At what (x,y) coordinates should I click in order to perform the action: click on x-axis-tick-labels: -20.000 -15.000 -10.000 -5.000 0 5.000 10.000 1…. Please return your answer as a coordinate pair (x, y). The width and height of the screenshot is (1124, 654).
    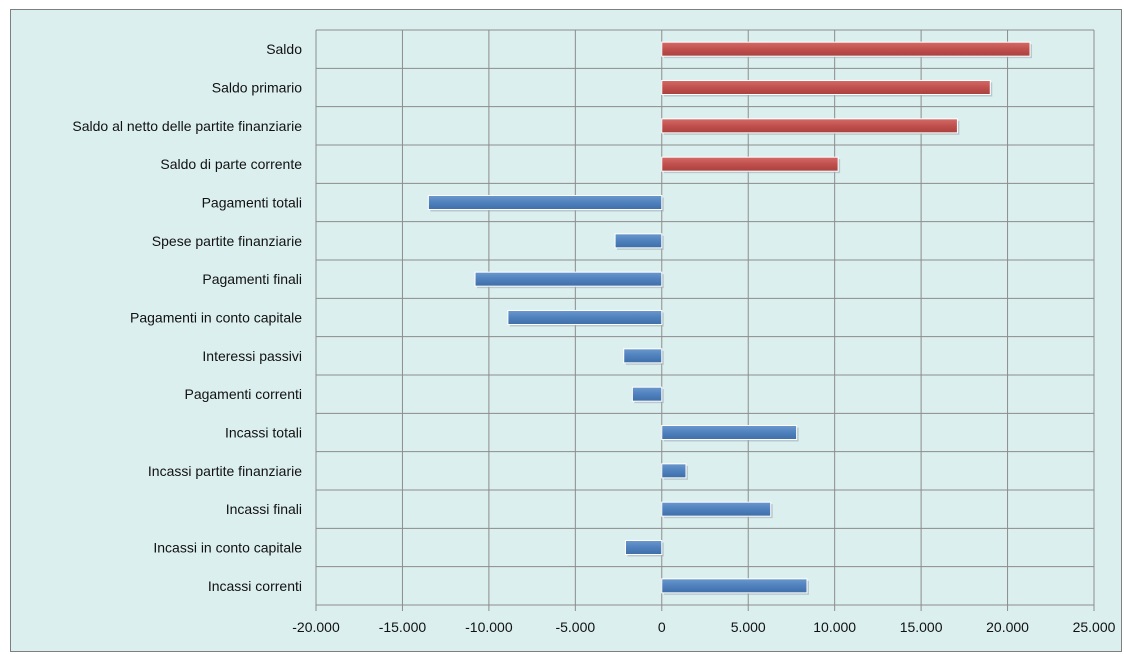
    Looking at the image, I should click on (703, 627).